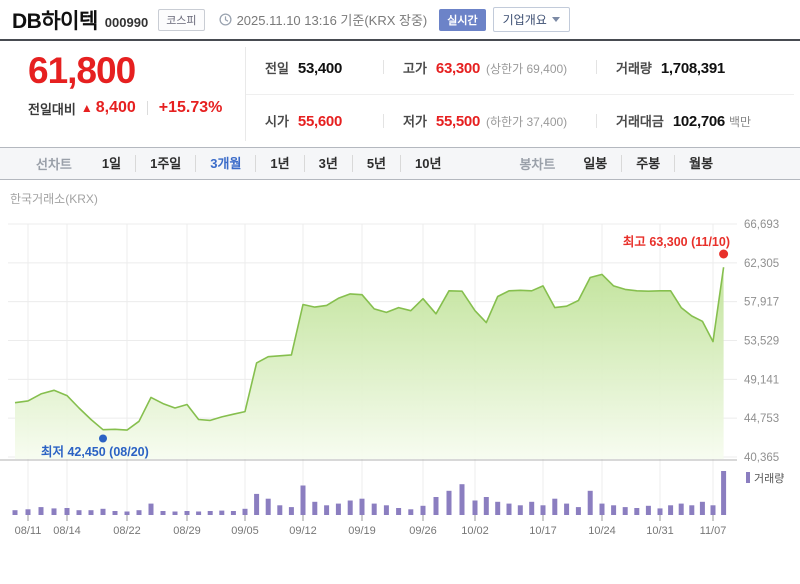 This screenshot has width=800, height=584. Describe the element at coordinates (126, 22) in the screenshot. I see `stock-code: 000990` at that location.